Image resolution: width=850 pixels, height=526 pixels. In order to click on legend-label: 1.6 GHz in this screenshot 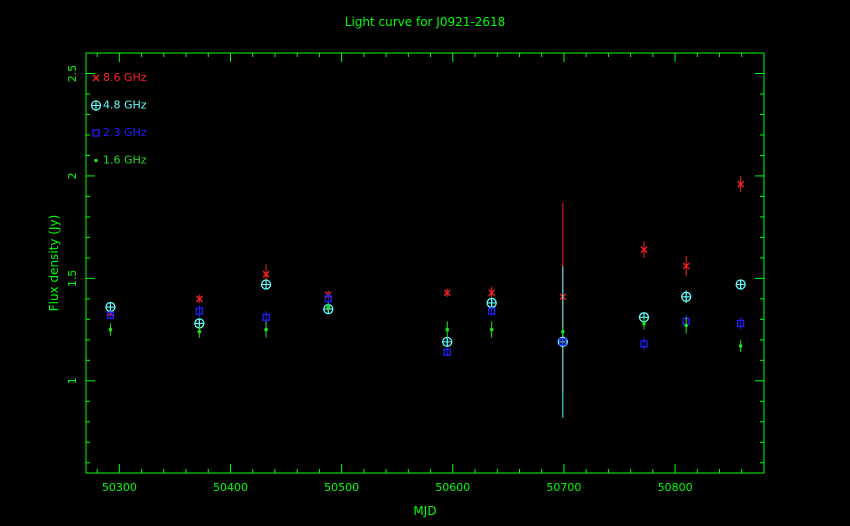, I will do `click(125, 160)`.